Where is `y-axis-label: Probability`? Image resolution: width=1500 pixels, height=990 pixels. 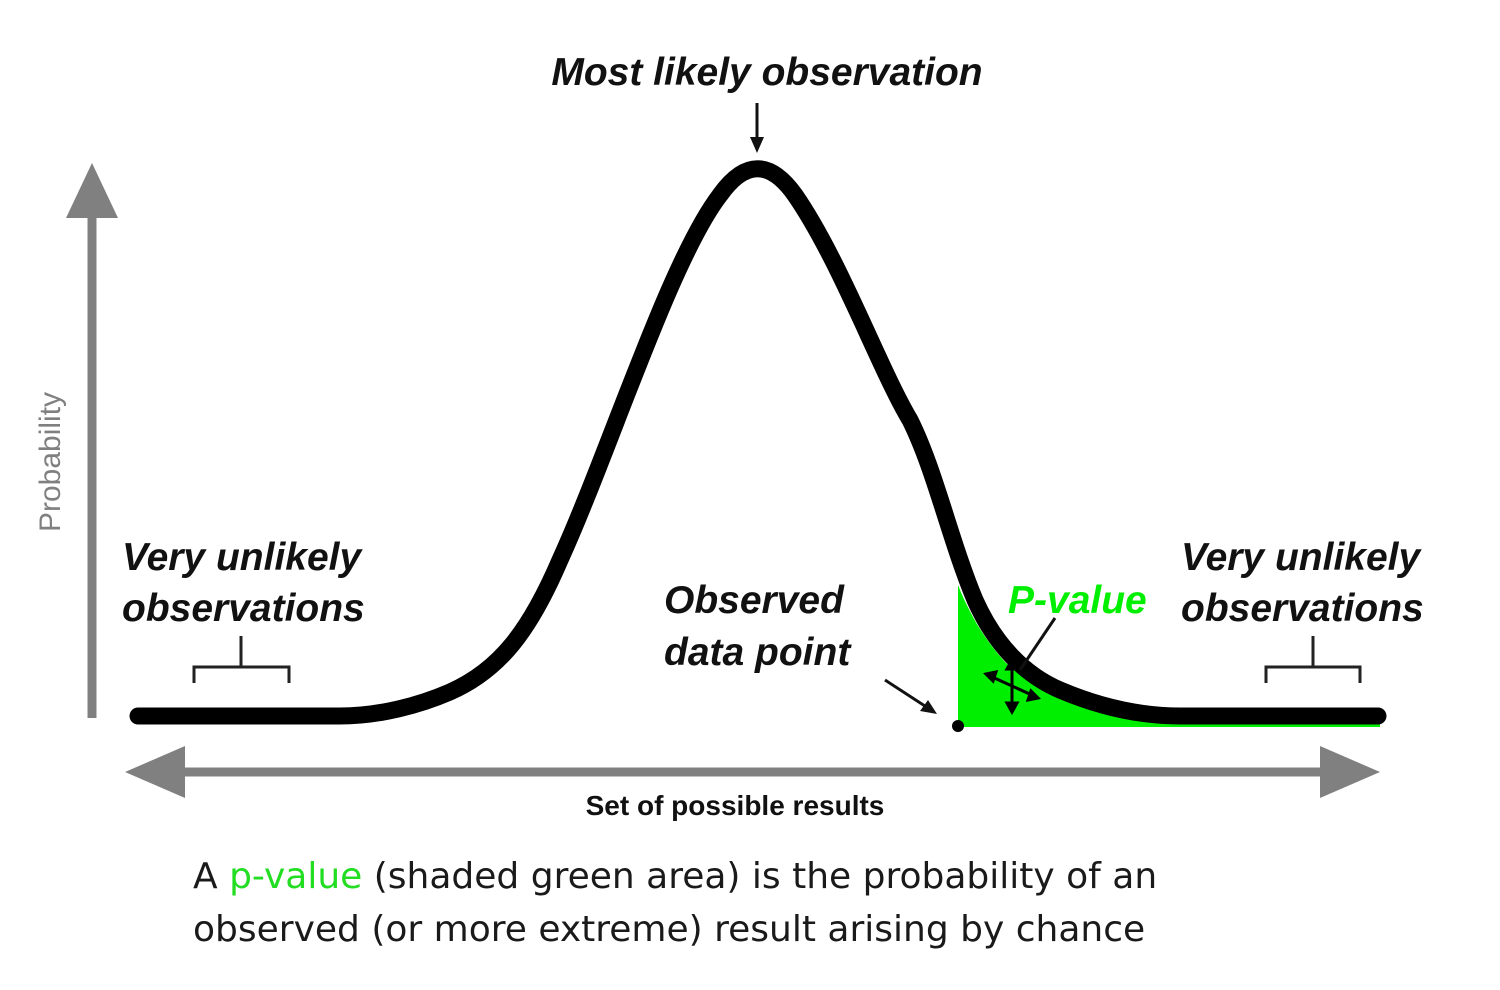
y-axis-label: Probability is located at coordinates (50, 462).